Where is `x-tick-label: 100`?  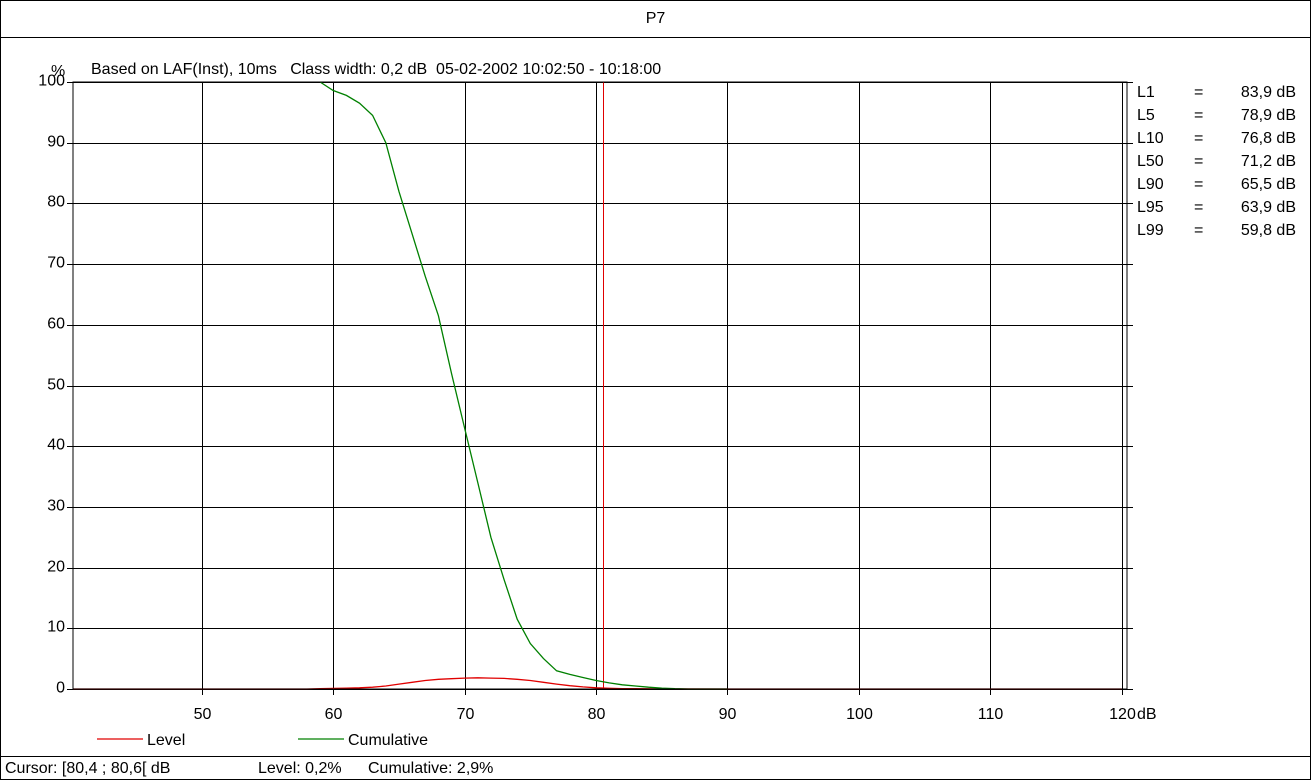
x-tick-label: 100 is located at coordinates (859, 714).